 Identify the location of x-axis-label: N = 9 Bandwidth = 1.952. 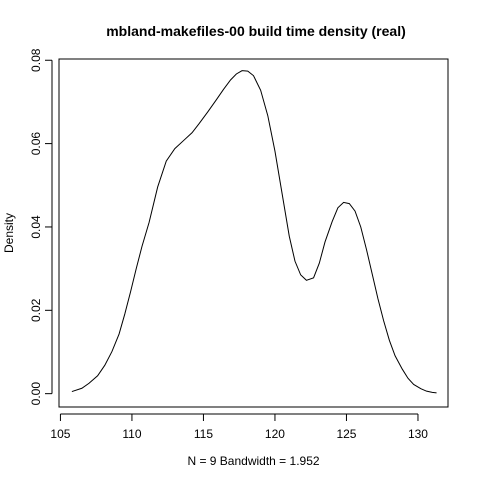
(253, 461).